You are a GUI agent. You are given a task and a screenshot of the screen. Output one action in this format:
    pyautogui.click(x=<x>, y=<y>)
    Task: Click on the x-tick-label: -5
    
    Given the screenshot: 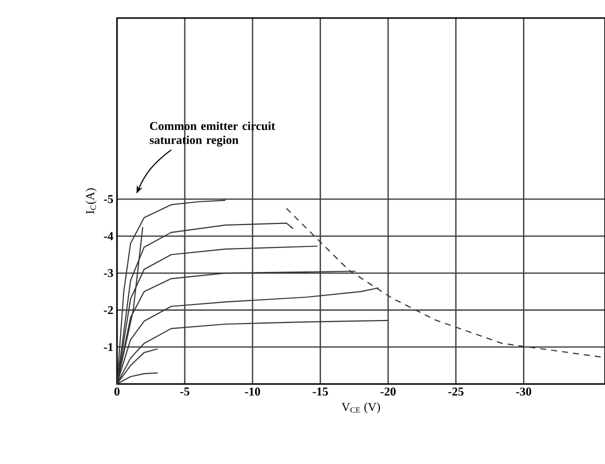 What is the action you would take?
    pyautogui.click(x=185, y=392)
    